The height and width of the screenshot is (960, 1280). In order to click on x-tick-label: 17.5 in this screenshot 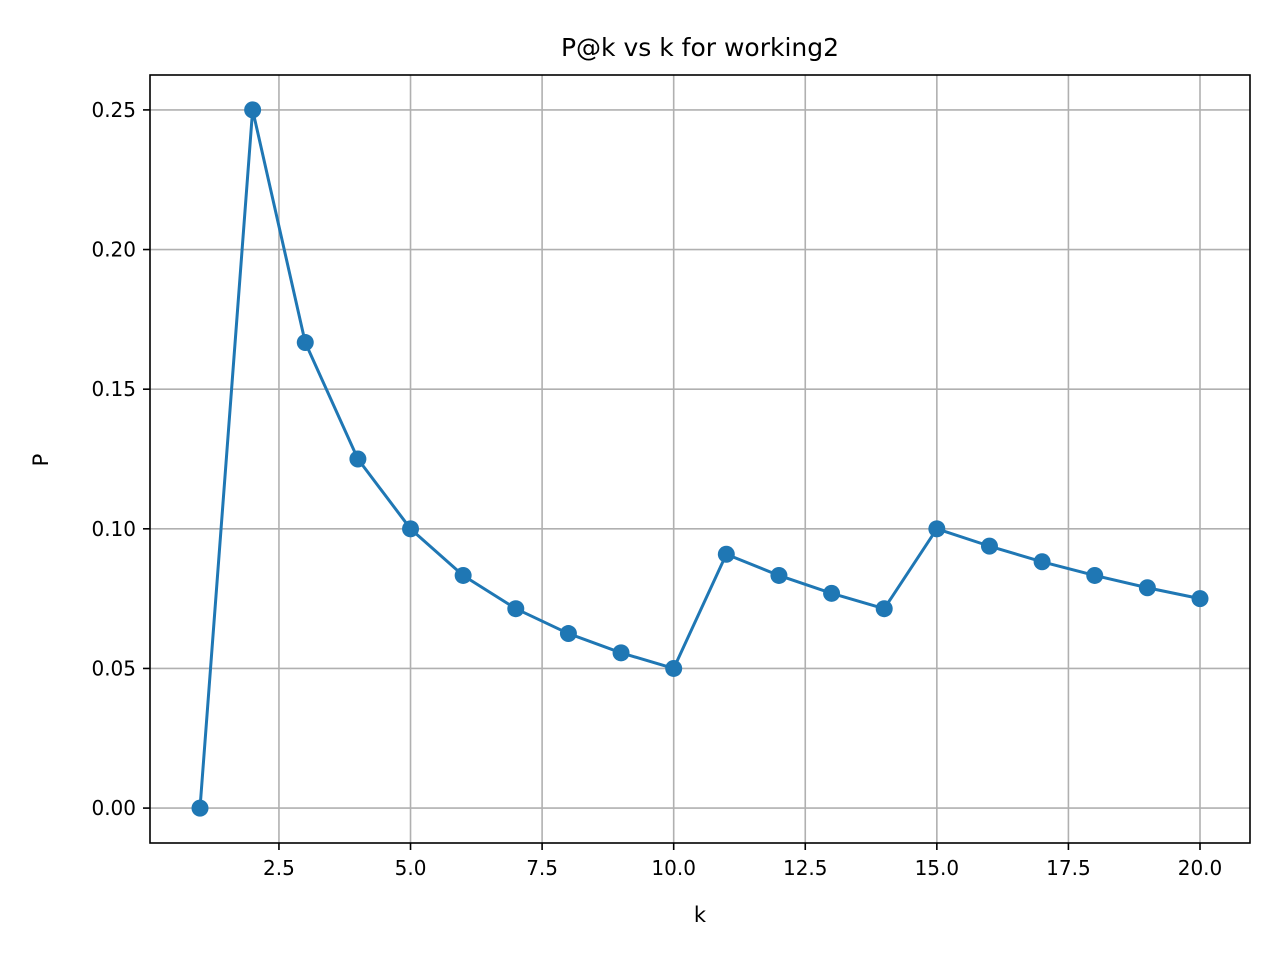, I will do `click(1068, 868)`.